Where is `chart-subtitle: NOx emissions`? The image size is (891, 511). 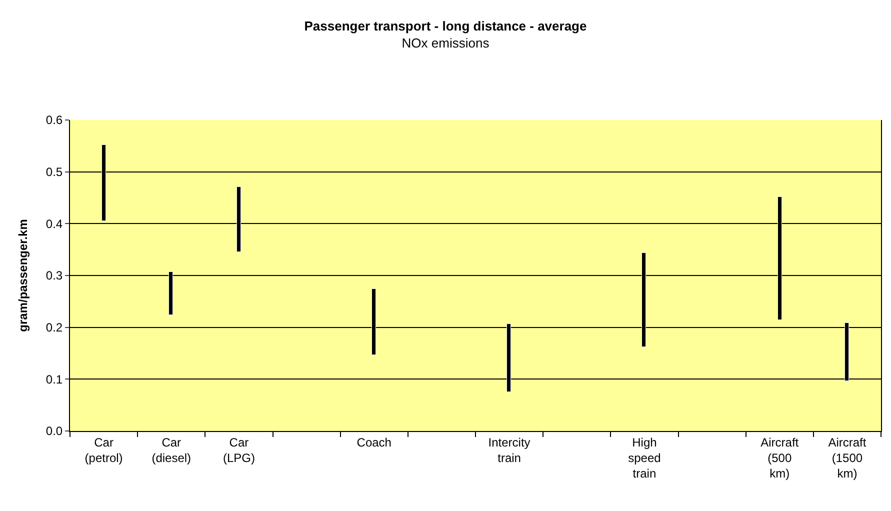 chart-subtitle: NOx emissions is located at coordinates (446, 43).